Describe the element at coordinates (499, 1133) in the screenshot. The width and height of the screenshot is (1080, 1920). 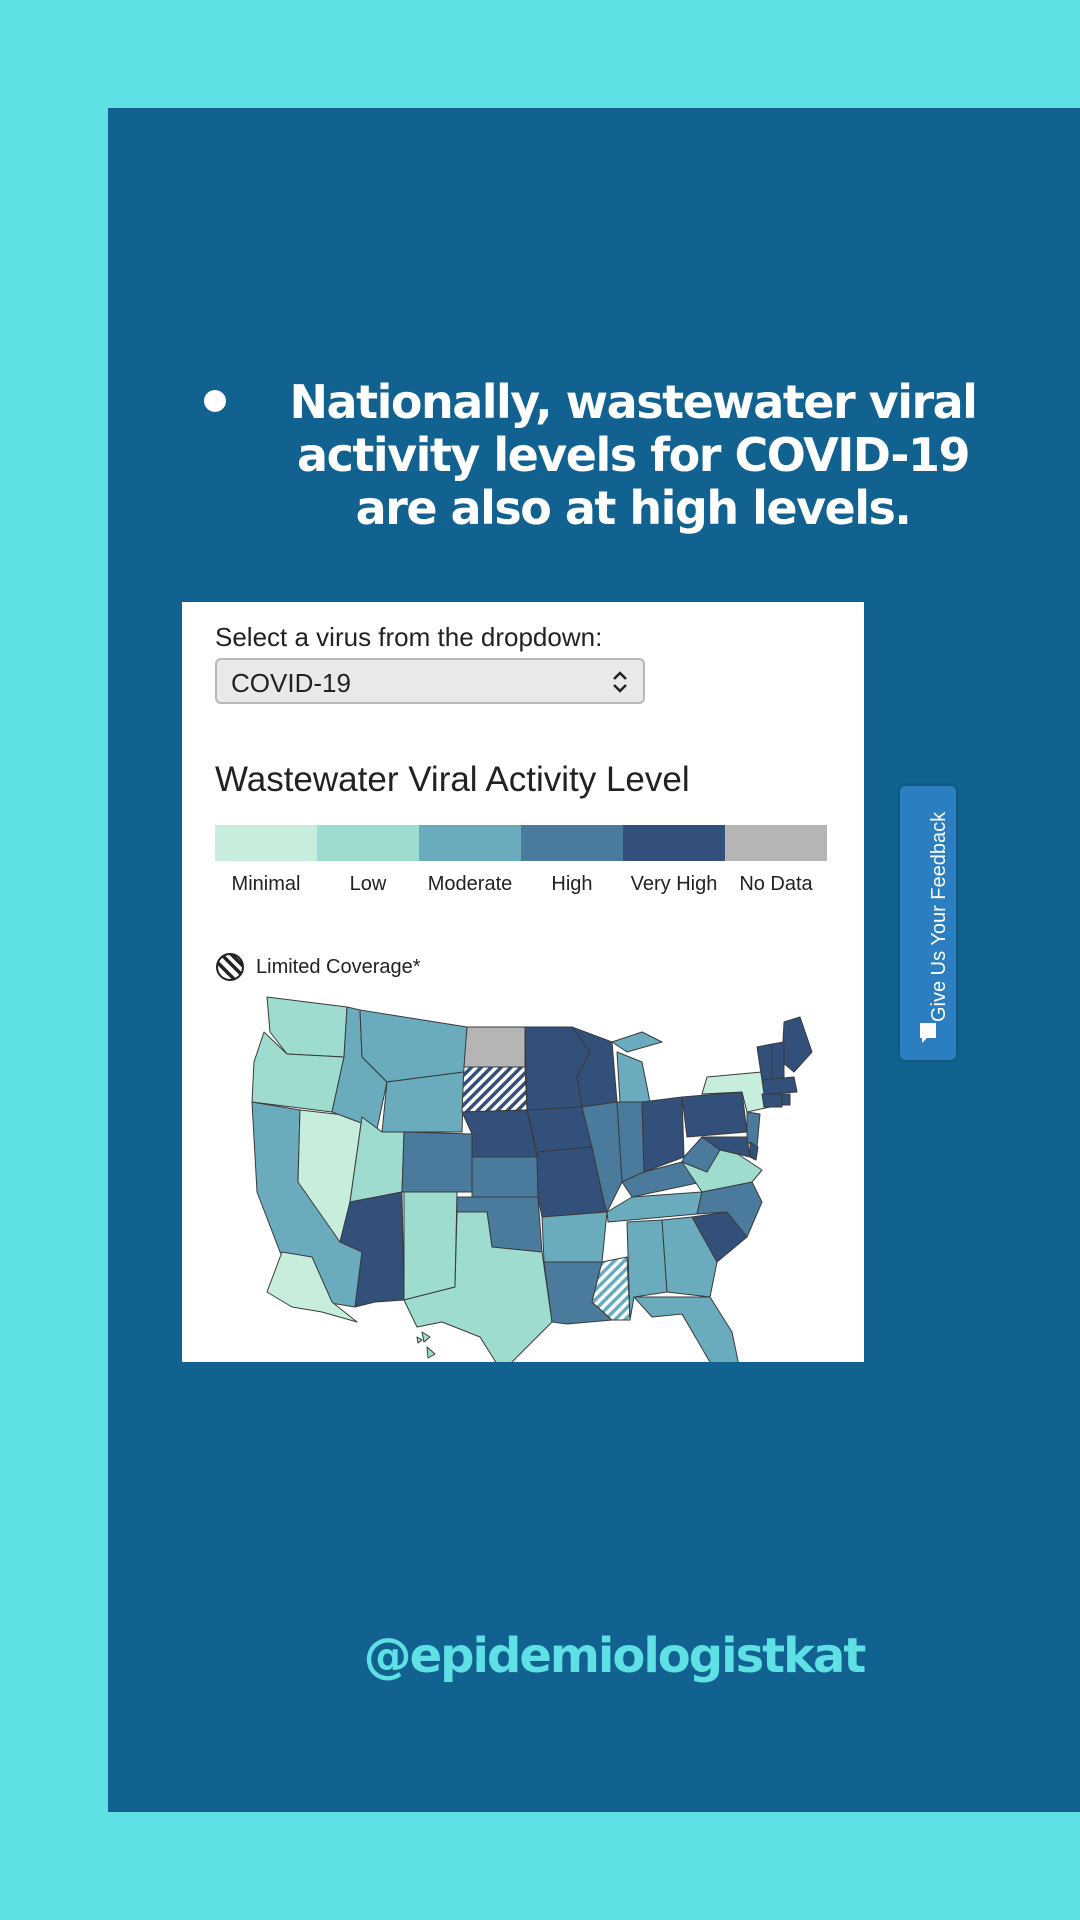
I see `state-ne` at that location.